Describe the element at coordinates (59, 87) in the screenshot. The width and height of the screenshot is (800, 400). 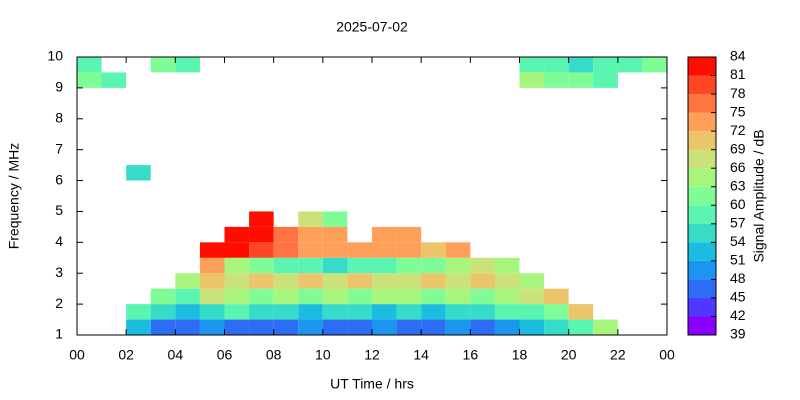
I see `y-tick-label: 9` at that location.